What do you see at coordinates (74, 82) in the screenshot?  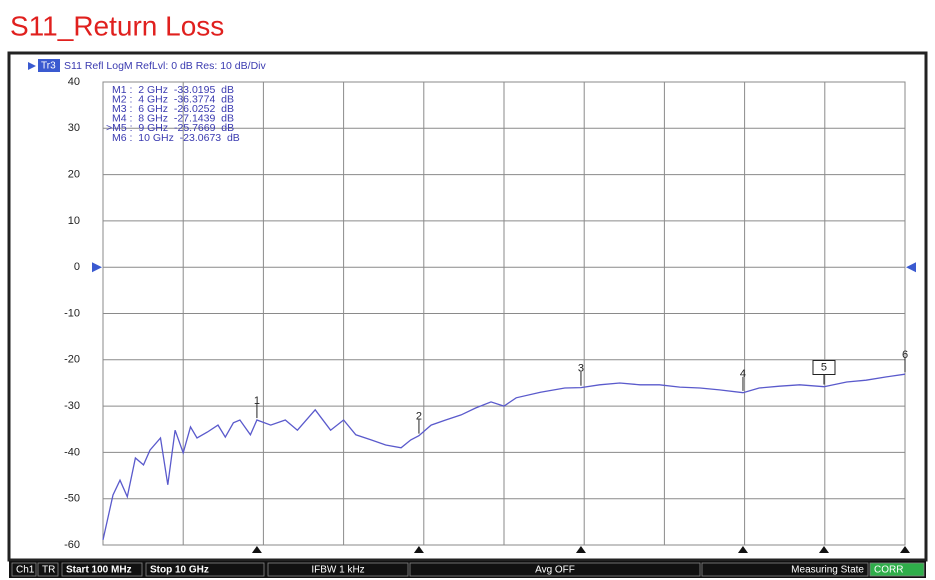 I see `y-tick-label: 40` at bounding box center [74, 82].